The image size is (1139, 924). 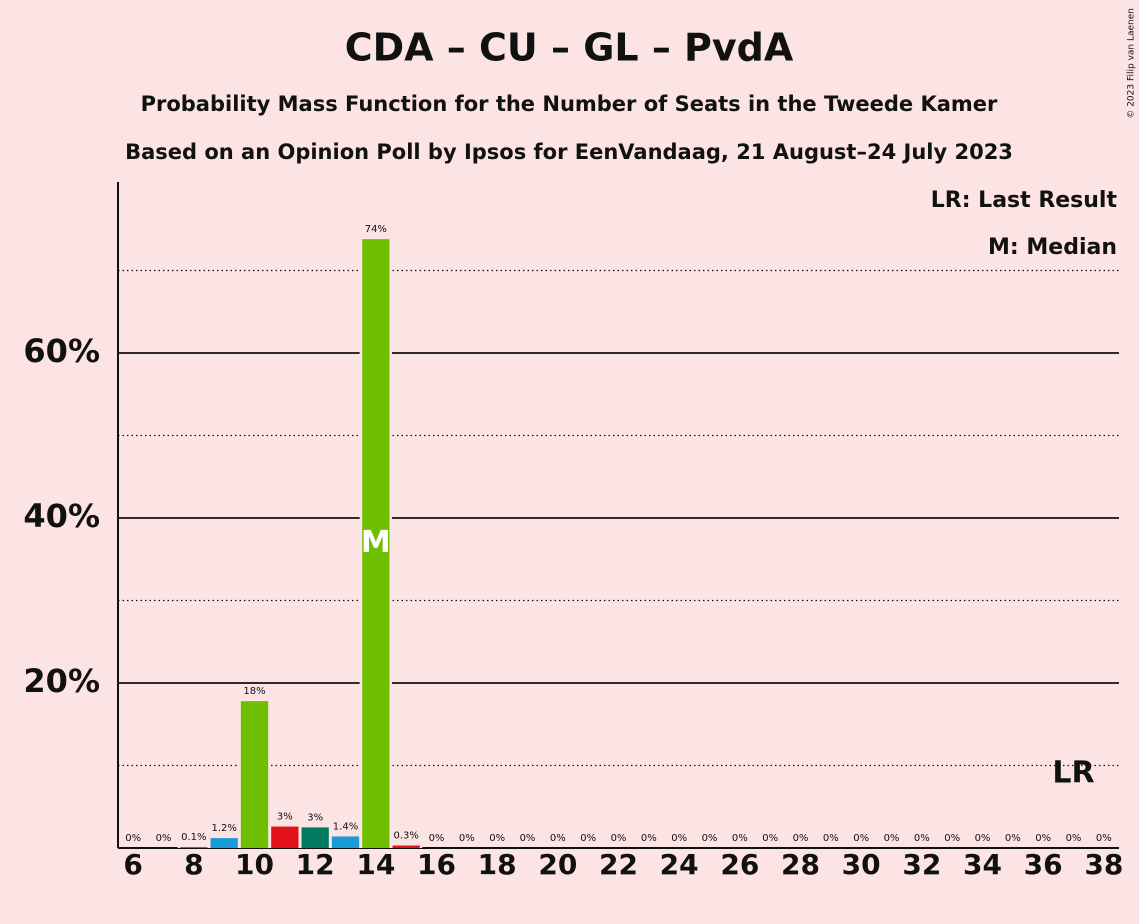 What do you see at coordinates (618, 864) in the screenshot?
I see `x-tick-label: 22` at bounding box center [618, 864].